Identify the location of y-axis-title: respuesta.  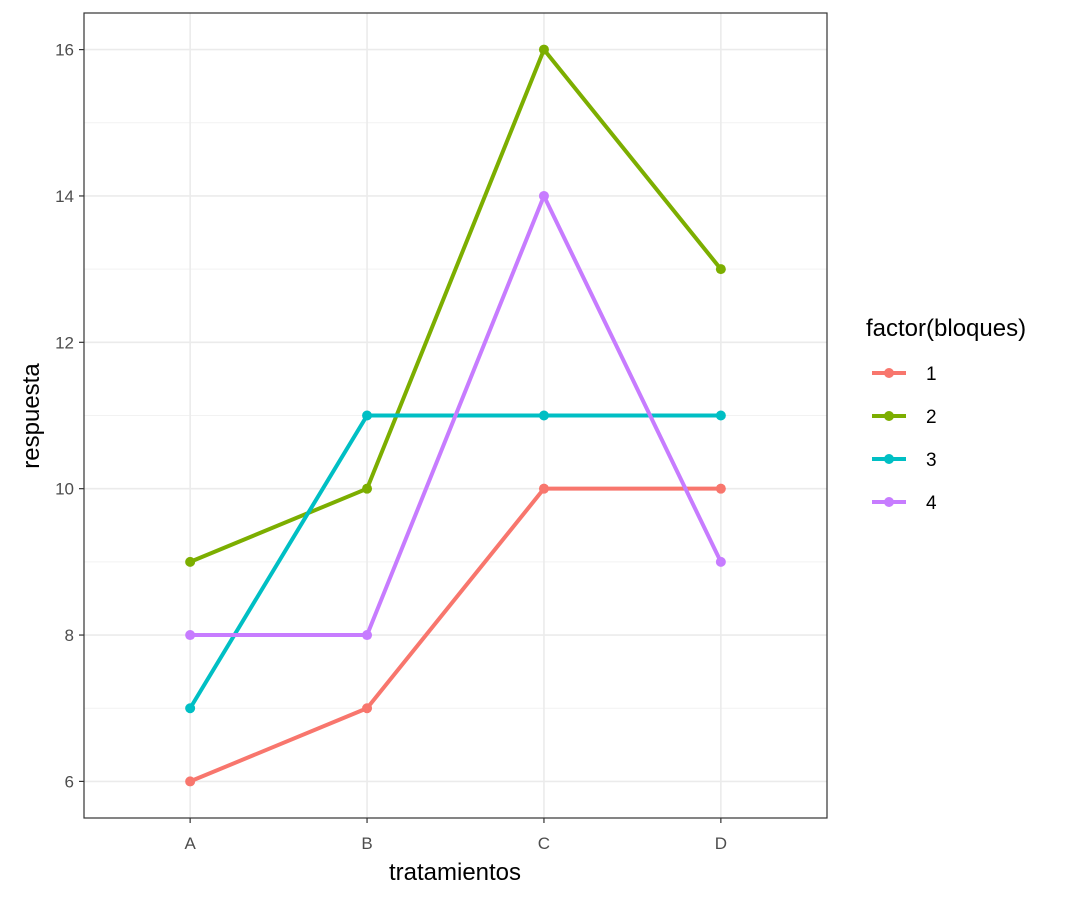
(31, 416).